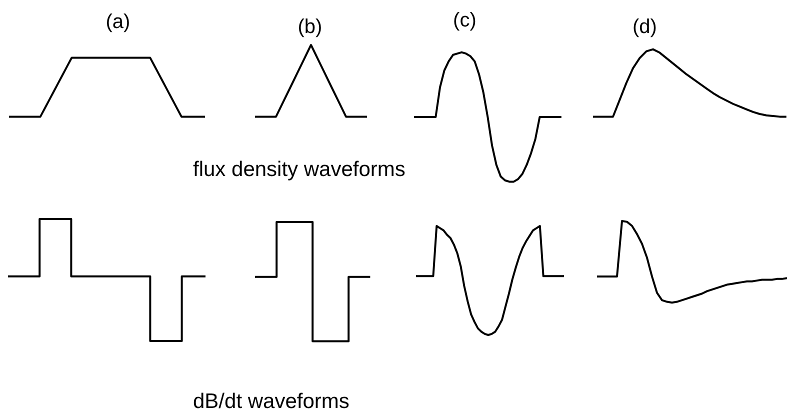  What do you see at coordinates (118, 21) in the screenshot?
I see `chart-title: (a)` at bounding box center [118, 21].